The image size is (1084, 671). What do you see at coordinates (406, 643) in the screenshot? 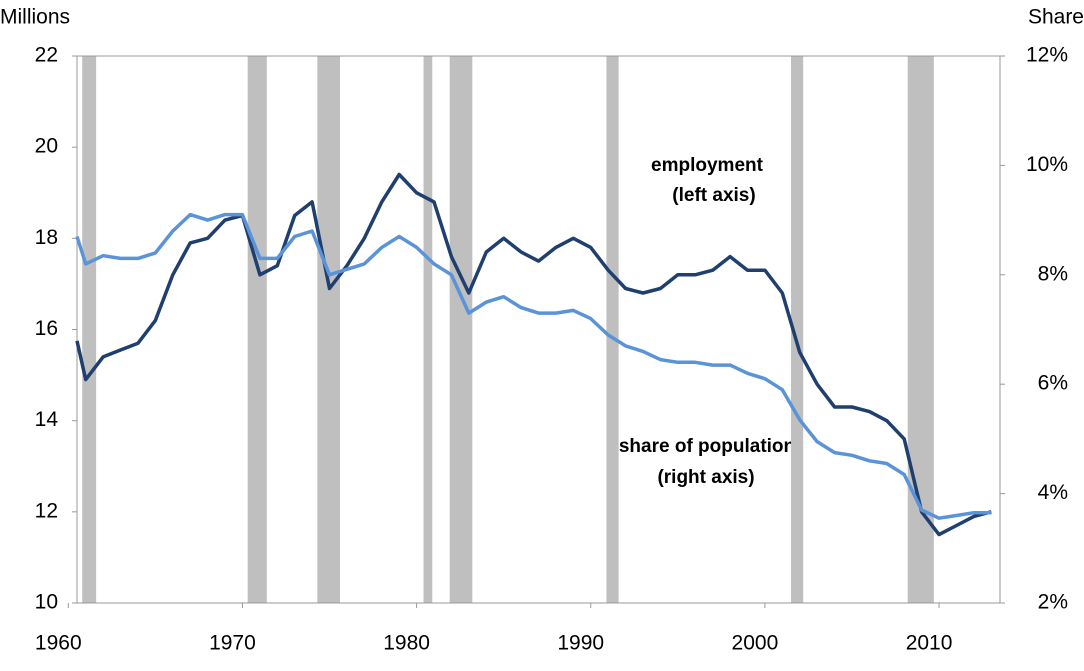
I see `x-tick-label: 1980` at bounding box center [406, 643].